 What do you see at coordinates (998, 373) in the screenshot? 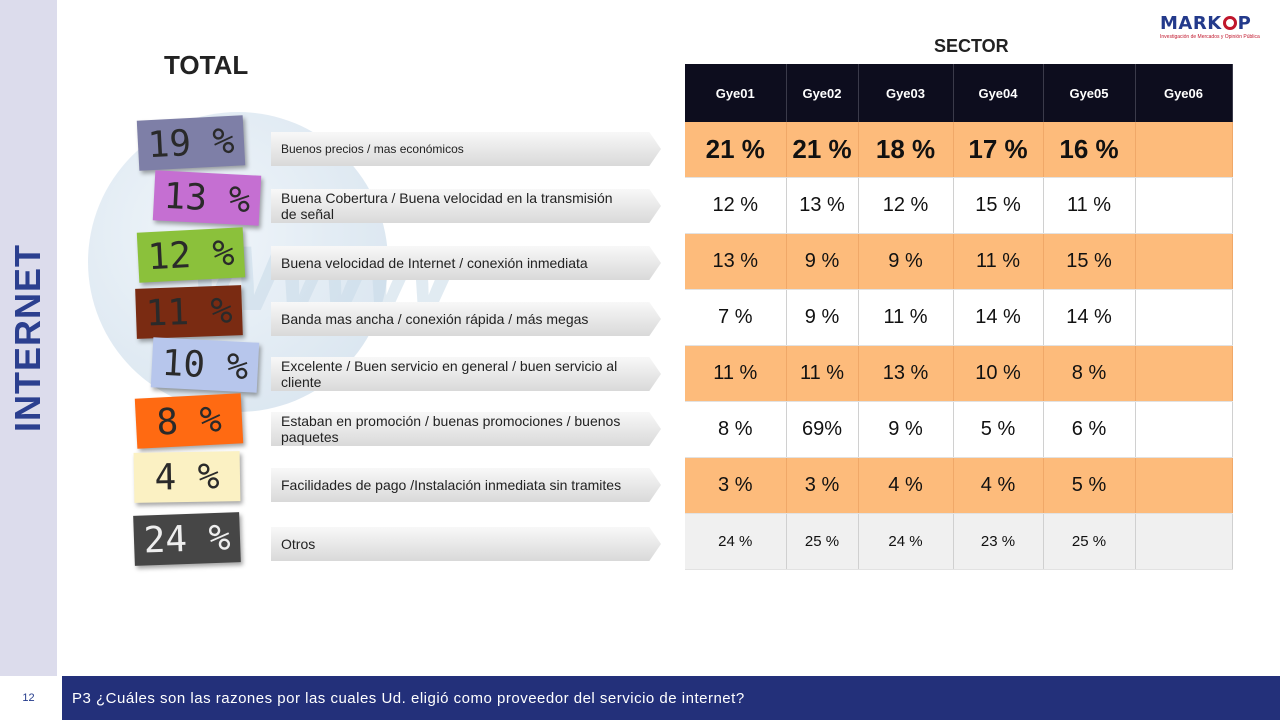
I see `table-cell: 10 %` at bounding box center [998, 373].